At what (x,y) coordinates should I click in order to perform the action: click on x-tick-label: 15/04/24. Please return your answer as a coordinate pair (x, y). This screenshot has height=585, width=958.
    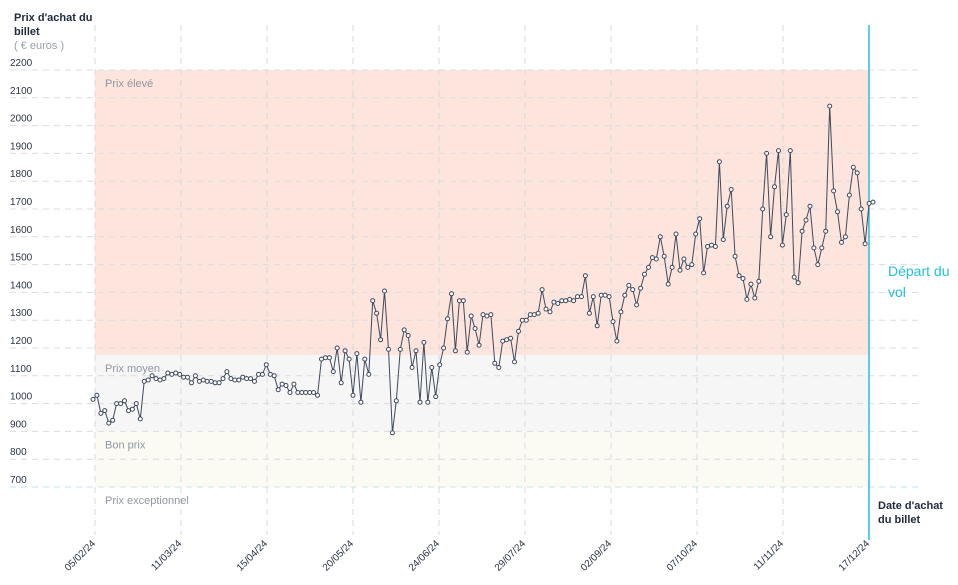
    Looking at the image, I should click on (253, 556).